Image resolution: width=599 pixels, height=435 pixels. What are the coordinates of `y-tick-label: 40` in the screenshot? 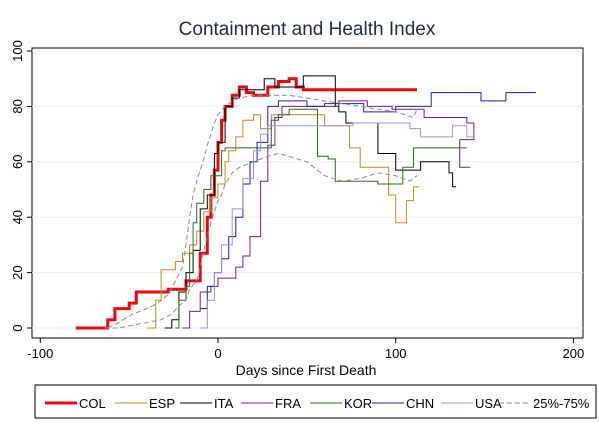 It's located at (17, 217).